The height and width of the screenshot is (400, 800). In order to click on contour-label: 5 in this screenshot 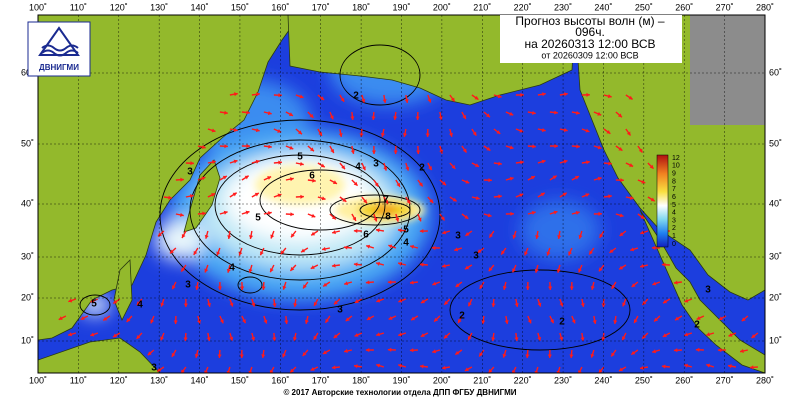, I will do `click(406, 230)`.